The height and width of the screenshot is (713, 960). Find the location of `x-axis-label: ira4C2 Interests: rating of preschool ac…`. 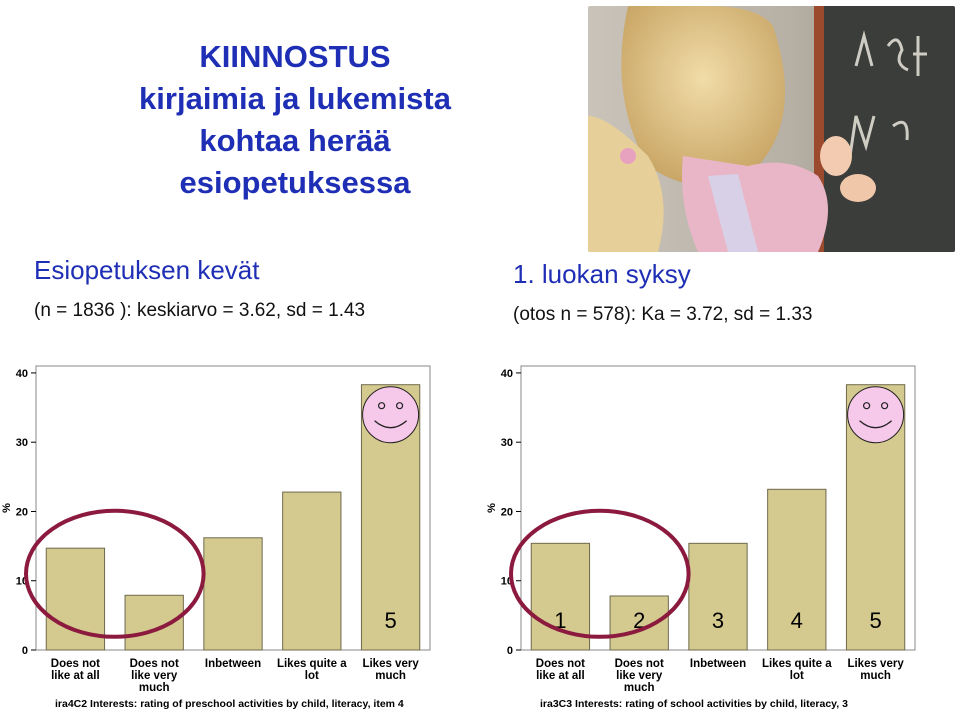

x-axis-label: ira4C2 Interests: rating of preschool ac… is located at coordinates (229, 704).